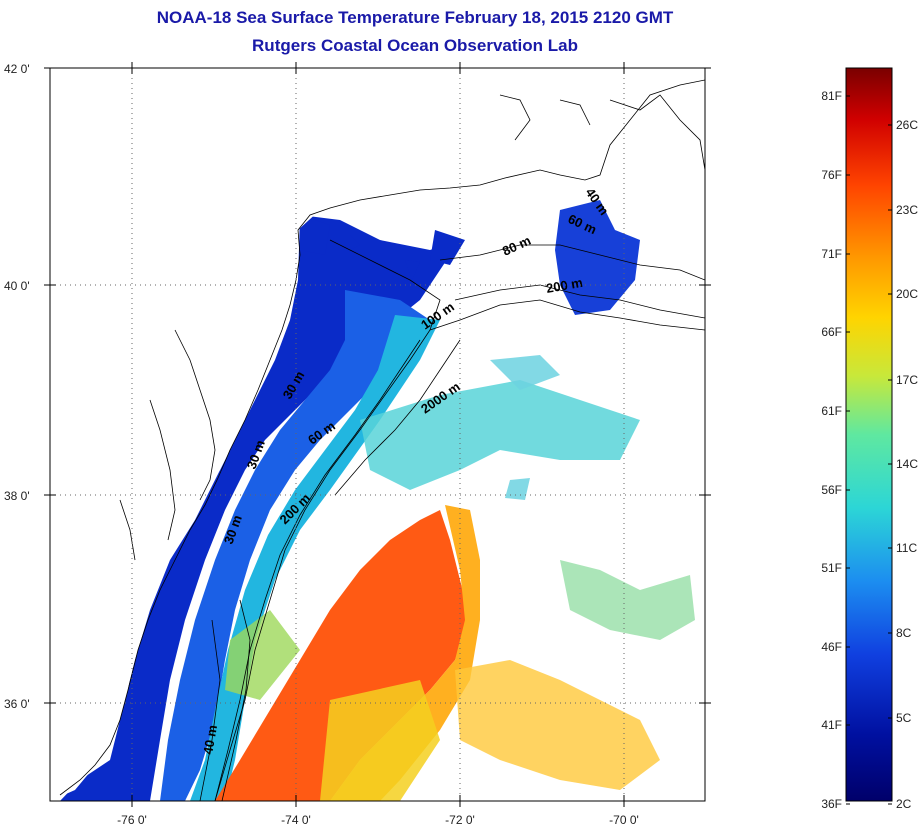 The height and width of the screenshot is (832, 920). Describe the element at coordinates (296, 820) in the screenshot. I see `lon-label: -74 0'` at that location.